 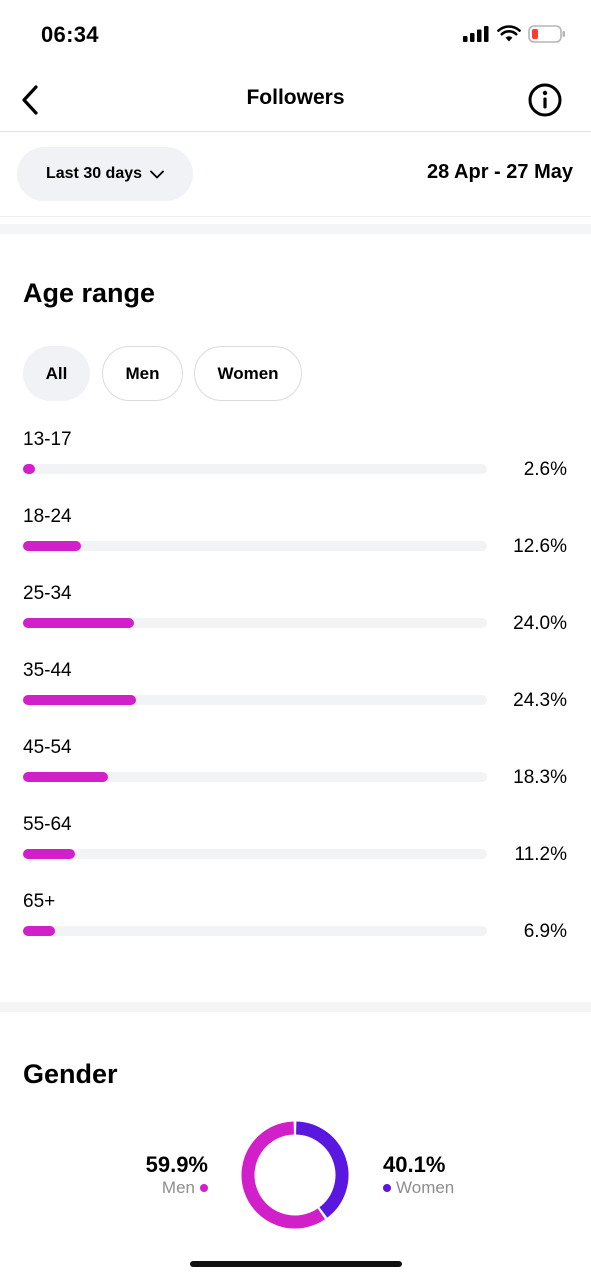 What do you see at coordinates (500, 172) in the screenshot?
I see `date-range-dates: 28 Apr - 27 May` at bounding box center [500, 172].